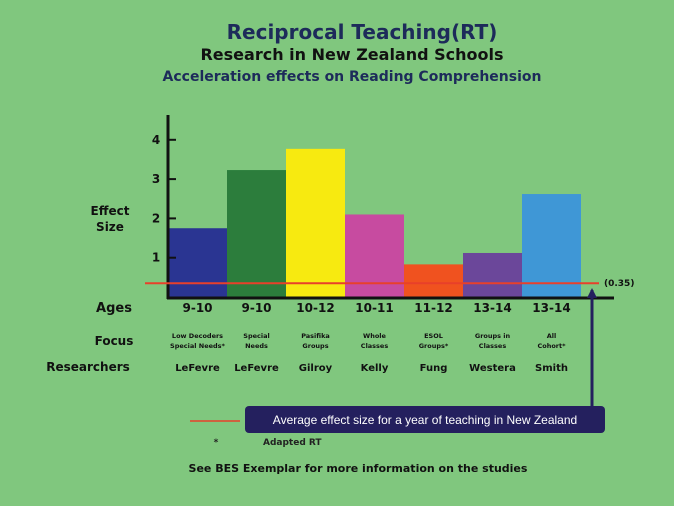 This screenshot has height=506, width=674. What do you see at coordinates (374, 336) in the screenshot?
I see `focus-label: Whole` at bounding box center [374, 336].